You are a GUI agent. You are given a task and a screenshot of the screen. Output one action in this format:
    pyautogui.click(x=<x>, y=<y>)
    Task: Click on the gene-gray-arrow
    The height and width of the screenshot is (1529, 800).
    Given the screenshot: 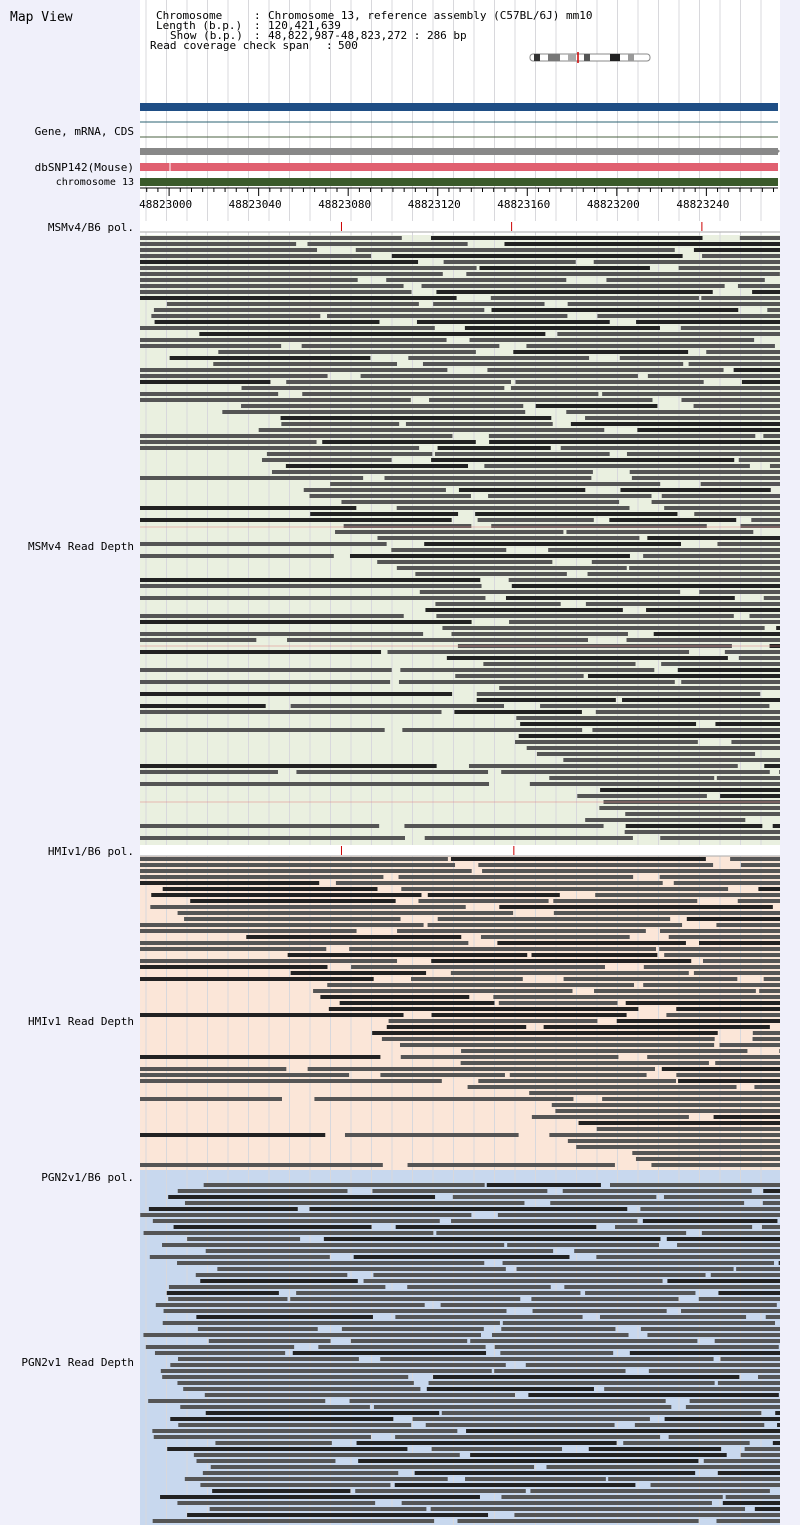 What is the action you would take?
    pyautogui.click(x=778, y=151)
    